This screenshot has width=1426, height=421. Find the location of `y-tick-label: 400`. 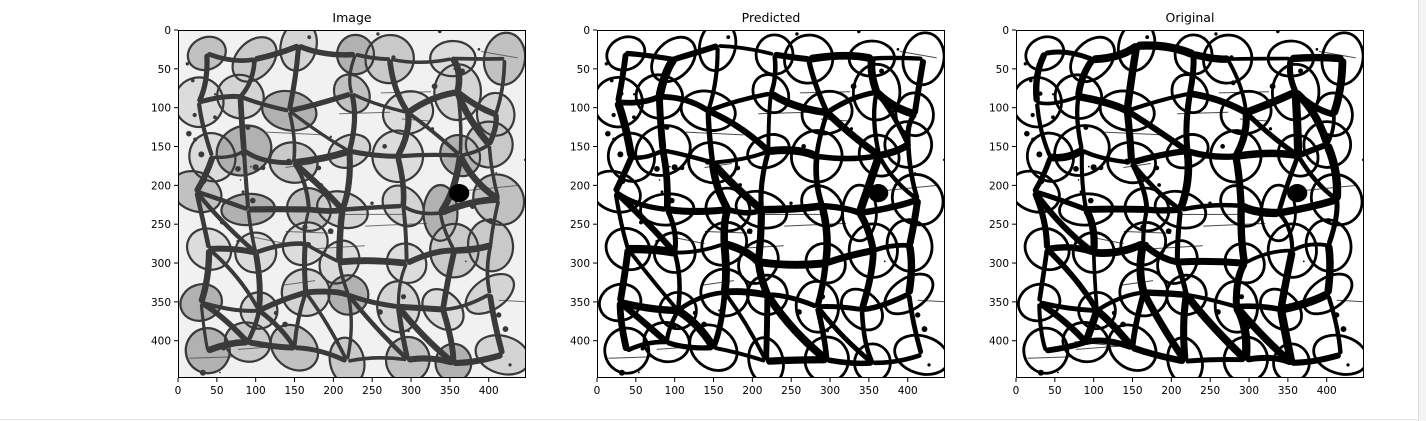

y-tick-label: 400 is located at coordinates (999, 342).